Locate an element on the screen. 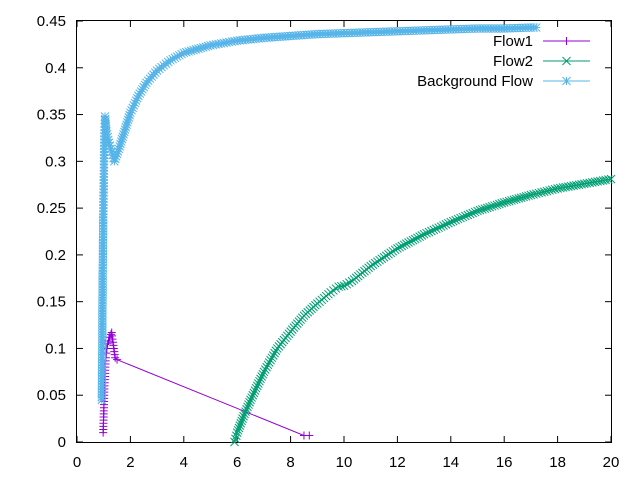  y-tick-label: 0.1 is located at coordinates (55, 348).